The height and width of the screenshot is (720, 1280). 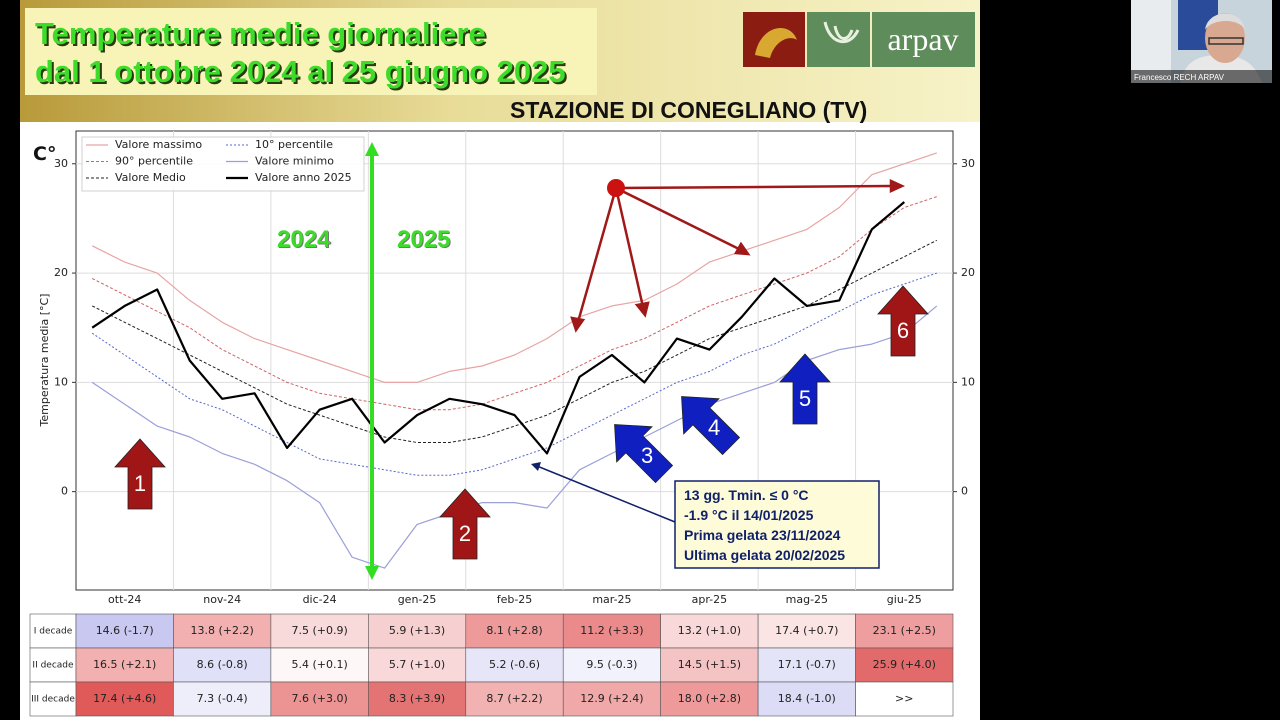 I want to click on cell-value: >>, so click(x=904, y=698).